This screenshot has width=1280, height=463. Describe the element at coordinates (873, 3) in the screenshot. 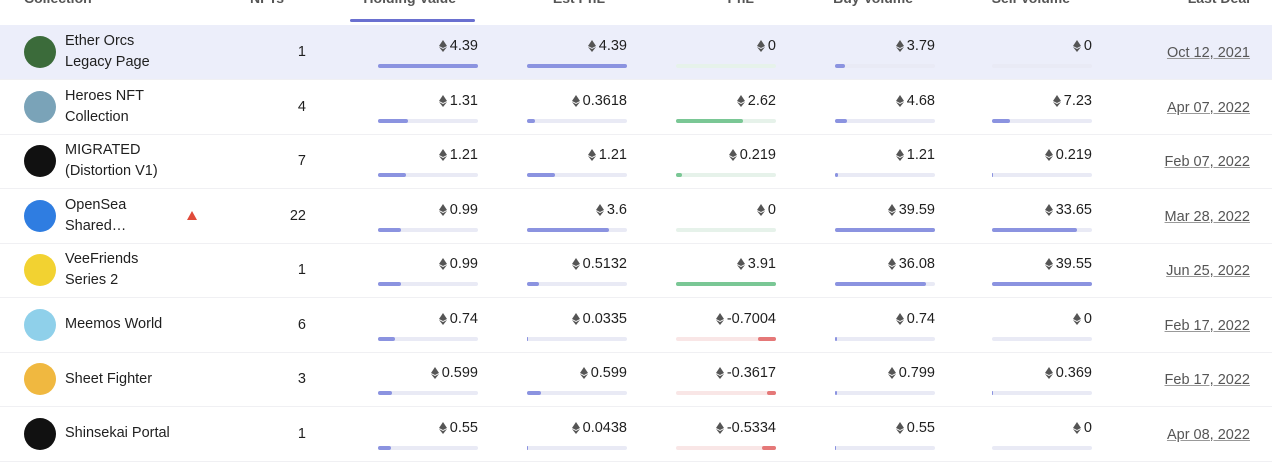

I see `header-5: Buy Volume` at that location.